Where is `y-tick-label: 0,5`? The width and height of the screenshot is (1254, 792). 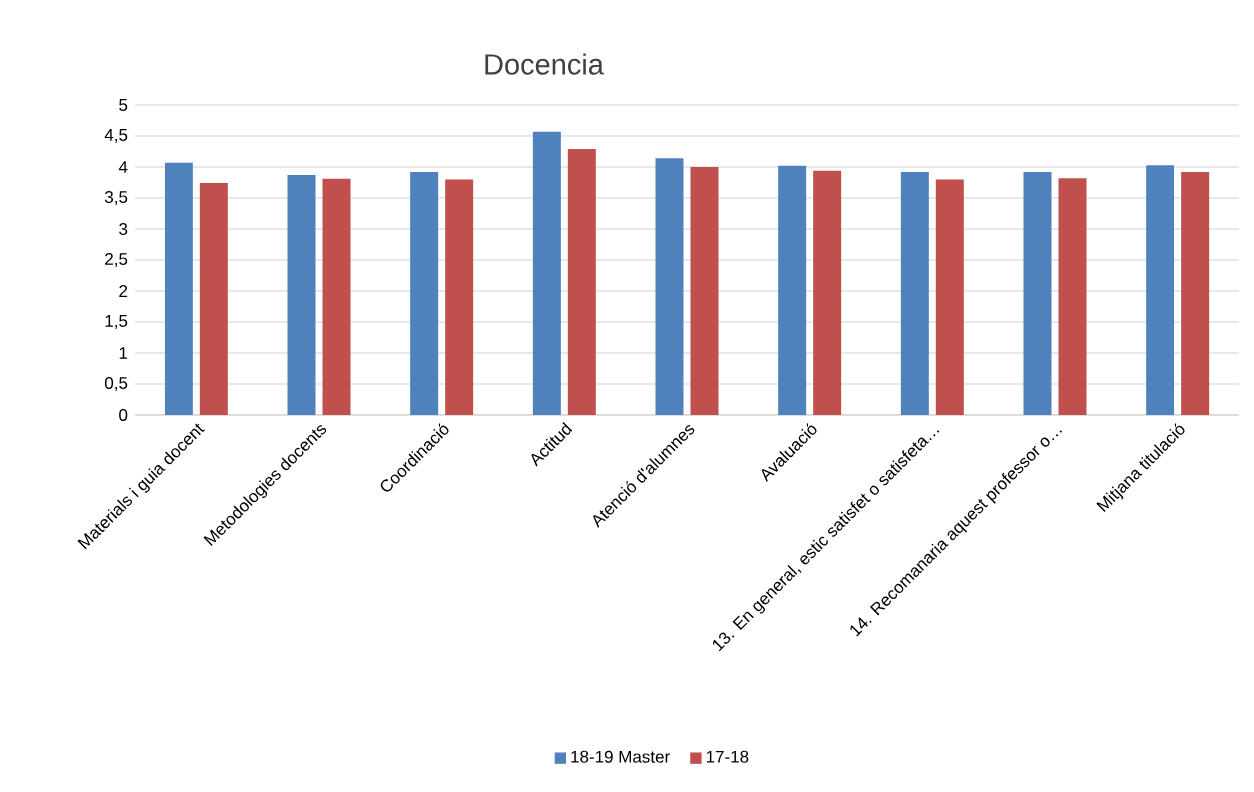 y-tick-label: 0,5 is located at coordinates (116, 383).